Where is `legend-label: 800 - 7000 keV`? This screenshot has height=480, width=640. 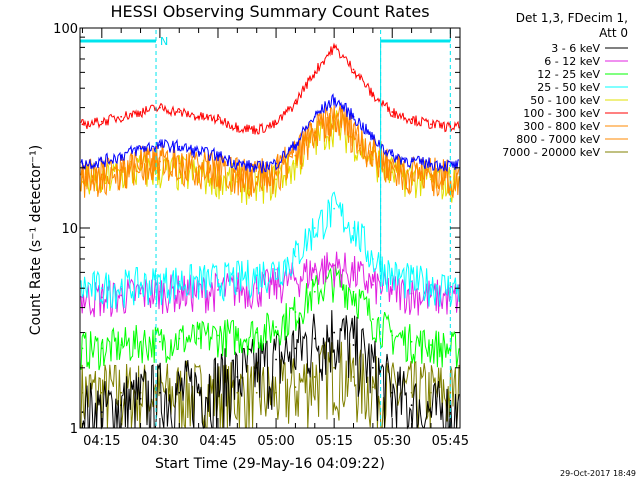 legend-label: 800 - 7000 keV is located at coordinates (558, 139).